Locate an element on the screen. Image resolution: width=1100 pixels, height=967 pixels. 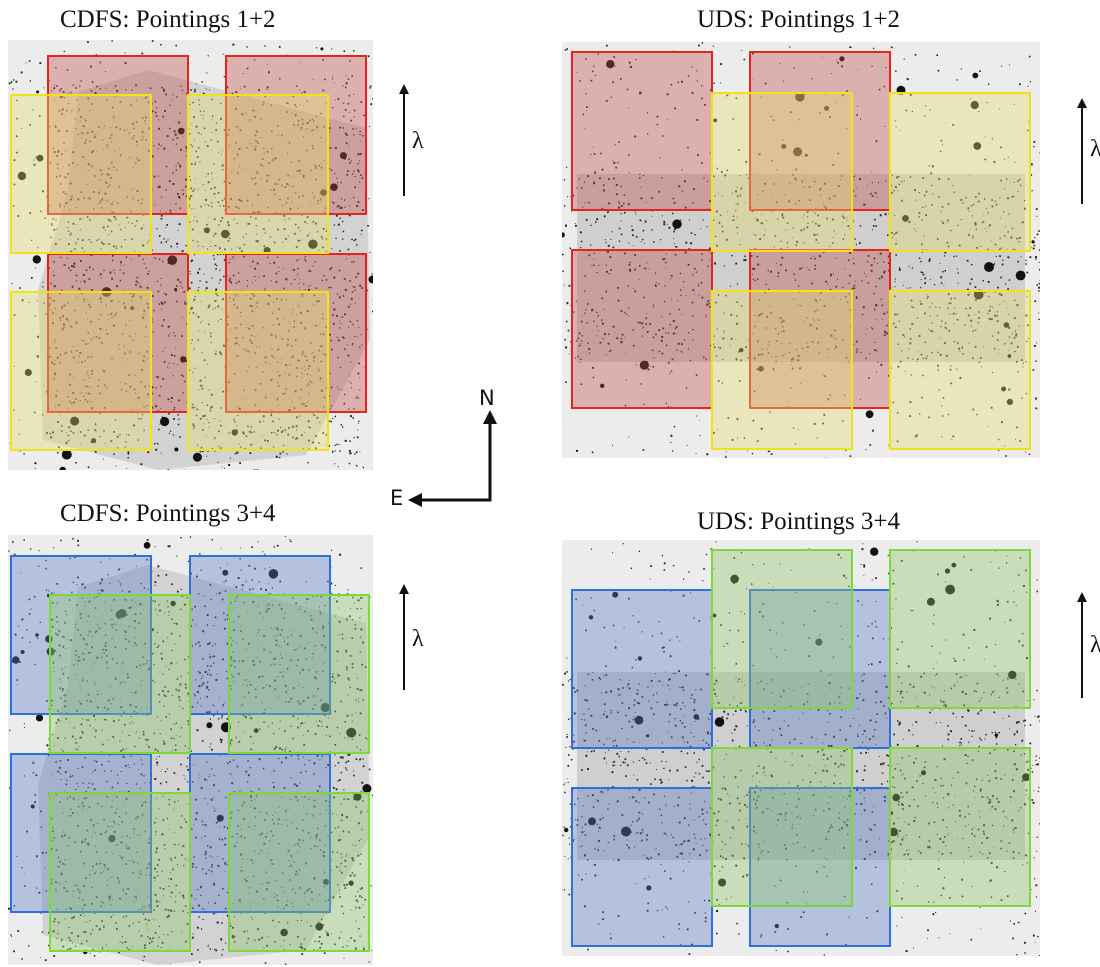
panel-title-uds-34: UDS: Pointings 3+4 is located at coordinates (799, 521).